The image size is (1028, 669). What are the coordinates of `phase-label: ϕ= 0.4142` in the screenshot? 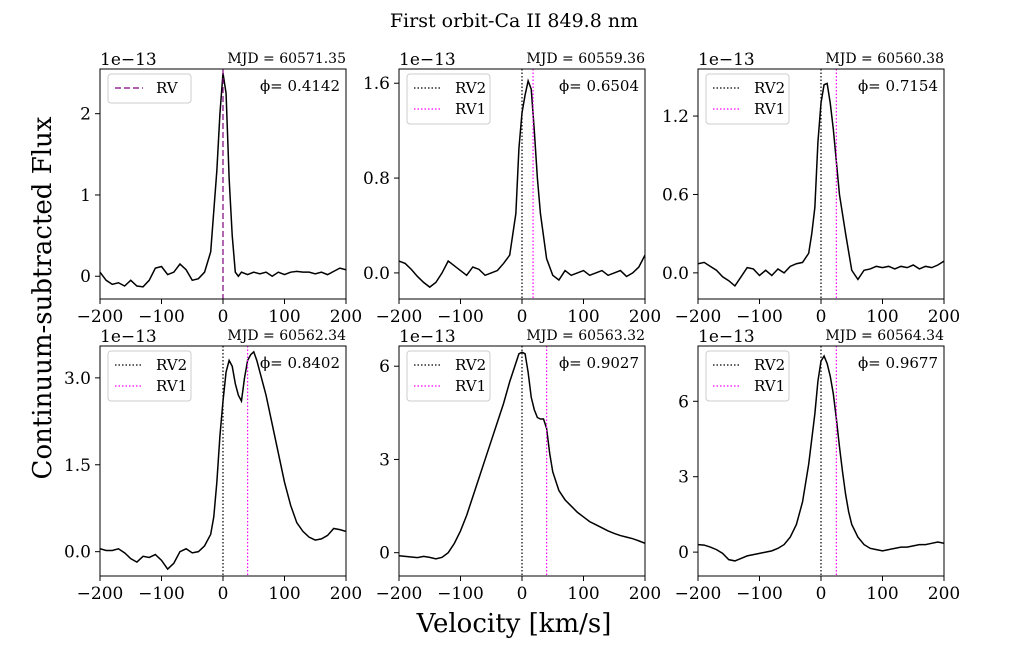 It's located at (300, 86).